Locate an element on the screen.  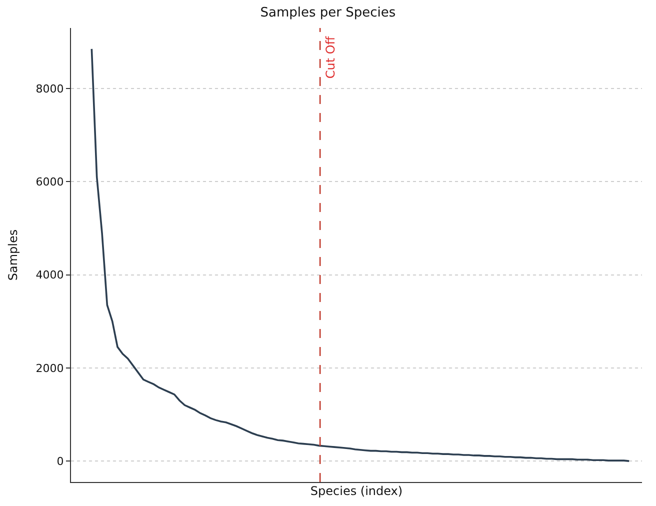
x-axis-title: Species (index) is located at coordinates (356, 491).